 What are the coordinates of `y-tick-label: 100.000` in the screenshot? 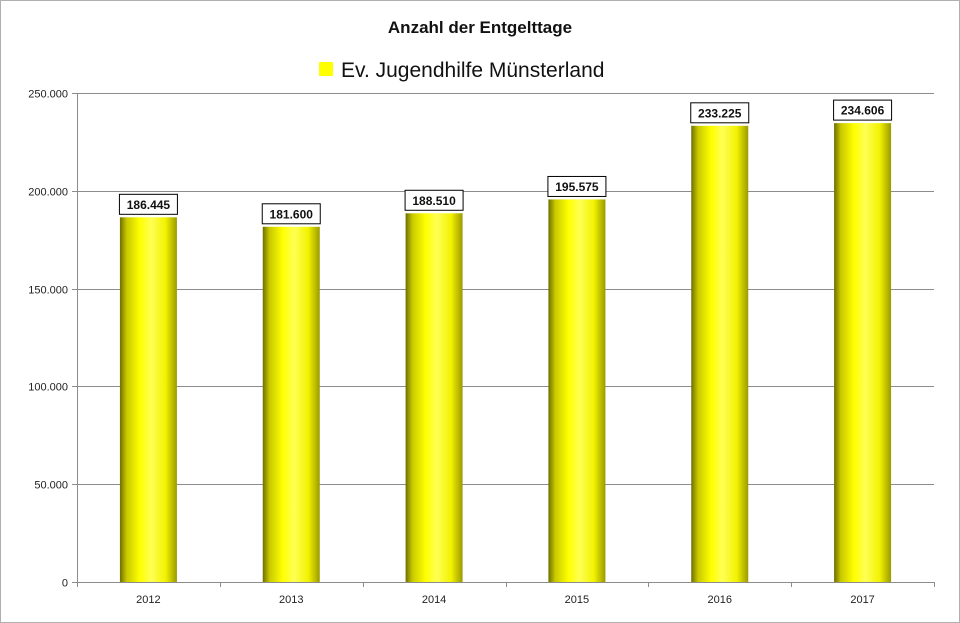 It's located at (48, 388).